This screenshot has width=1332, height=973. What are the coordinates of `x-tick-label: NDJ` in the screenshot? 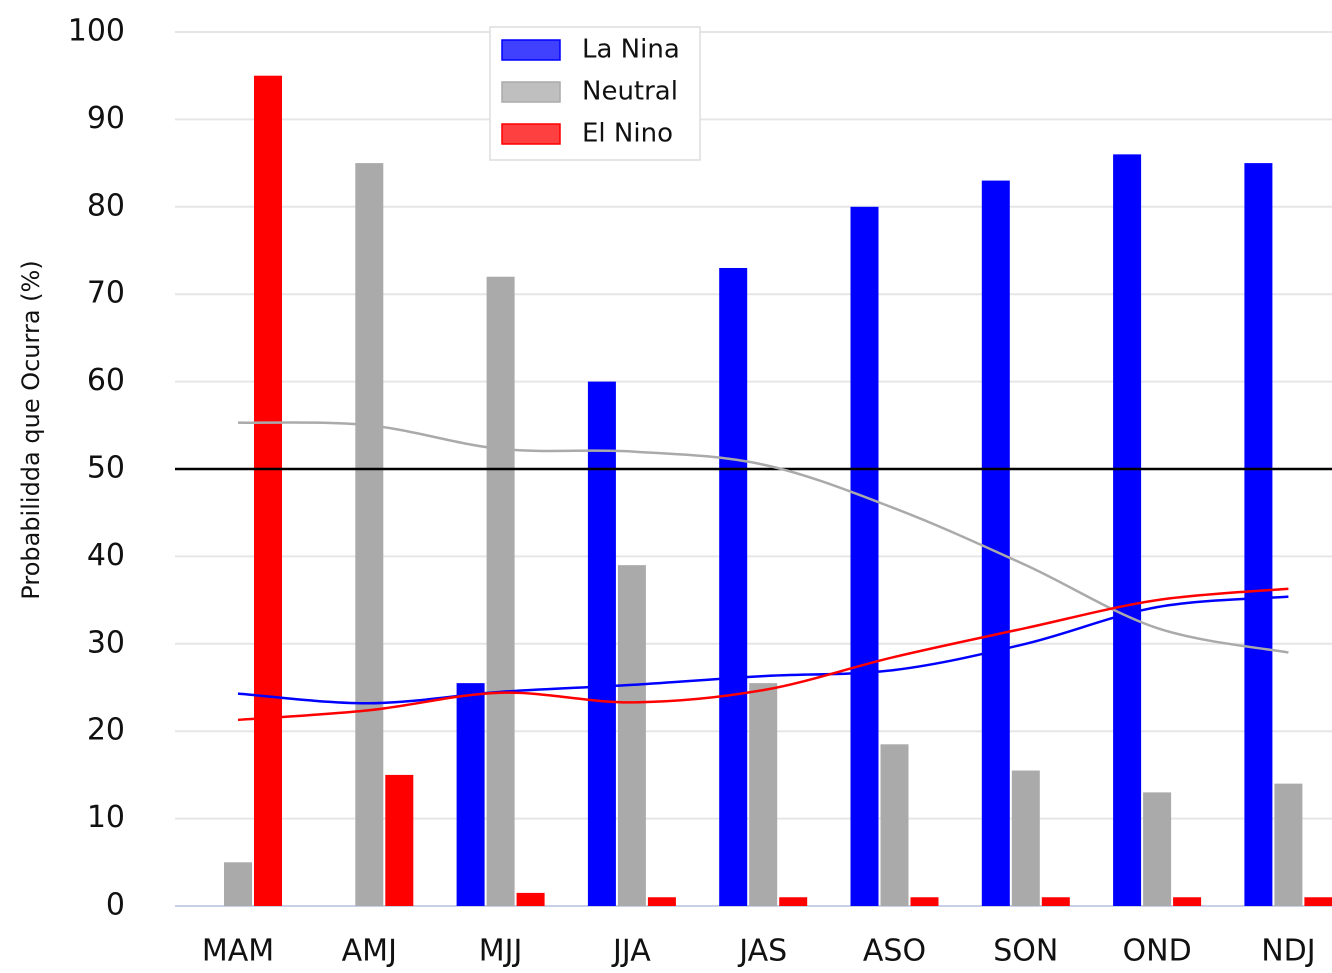 It's located at (1288, 951).